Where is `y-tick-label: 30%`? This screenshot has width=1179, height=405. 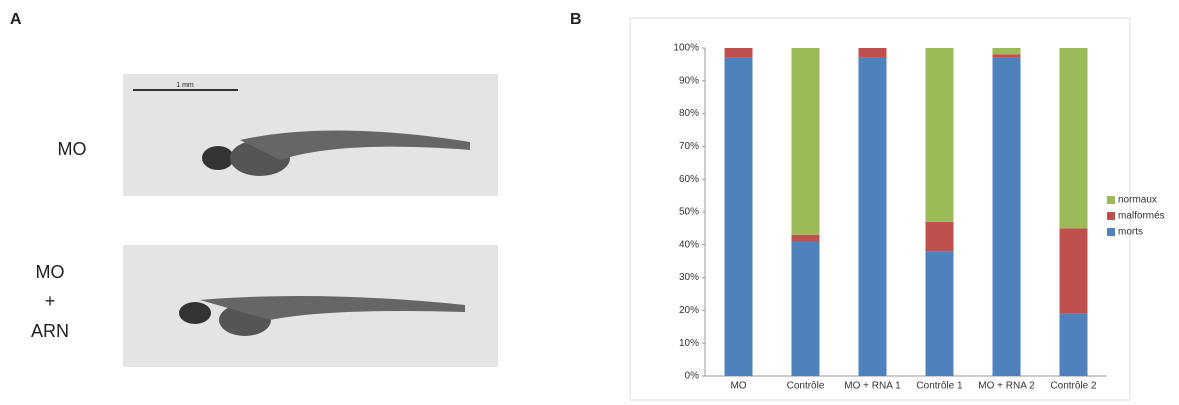
y-tick-label: 30% is located at coordinates (689, 277).